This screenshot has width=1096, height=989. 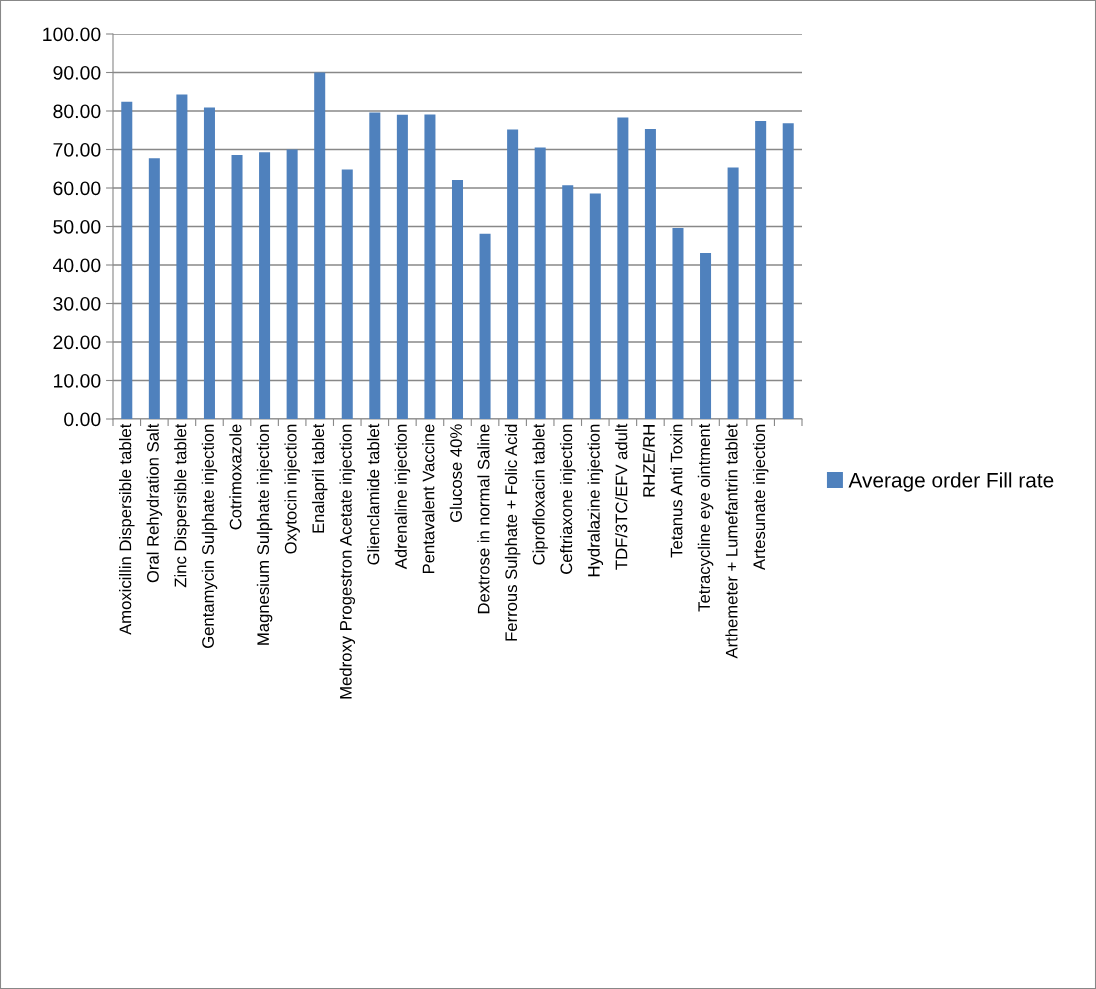 What do you see at coordinates (154, 503) in the screenshot?
I see `x-tick-label: Oral Rehydration Salt` at bounding box center [154, 503].